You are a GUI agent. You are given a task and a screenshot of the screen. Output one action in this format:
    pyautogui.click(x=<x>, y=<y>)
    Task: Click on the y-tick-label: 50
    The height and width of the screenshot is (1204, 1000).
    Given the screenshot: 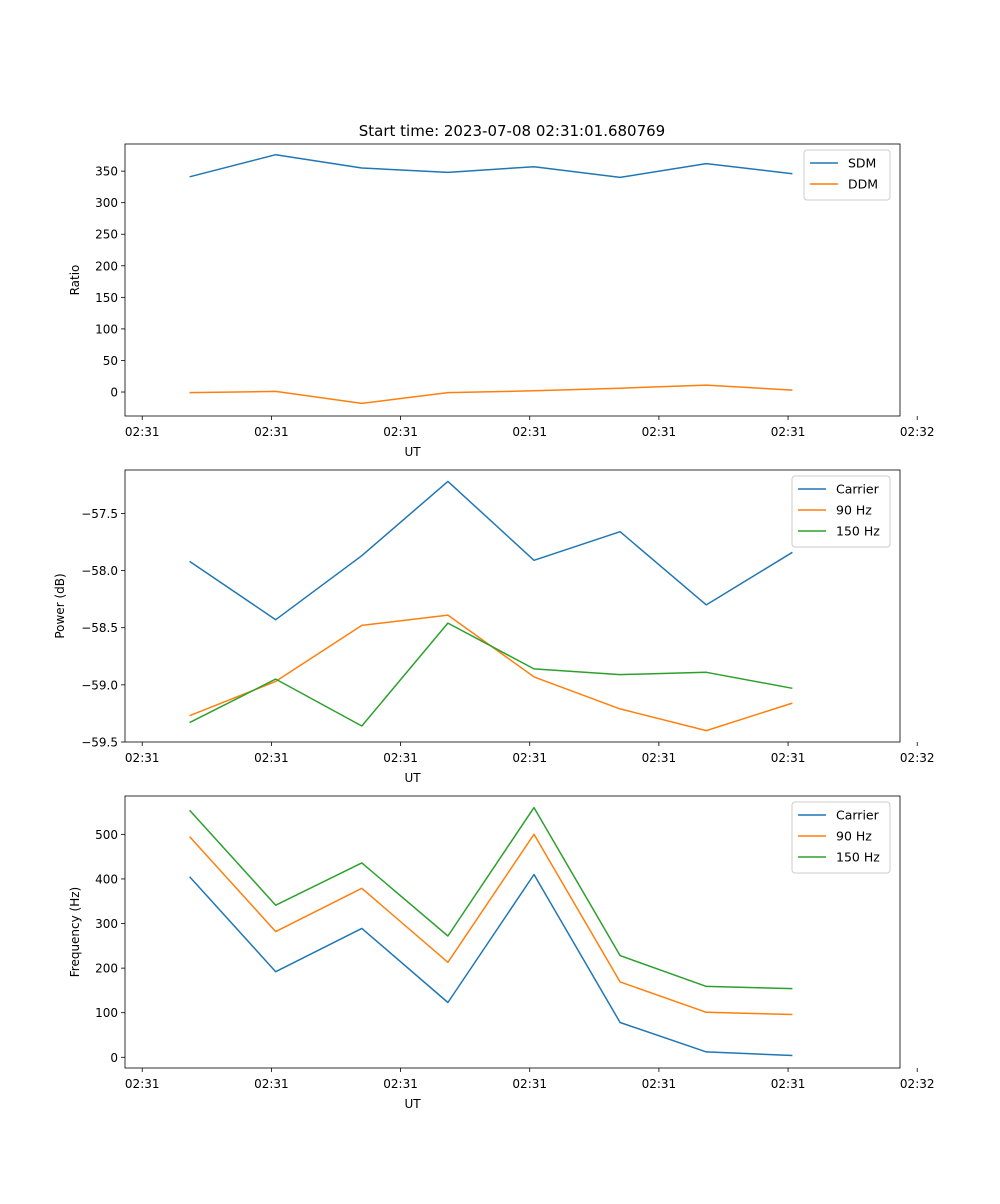 What is the action you would take?
    pyautogui.click(x=110, y=361)
    